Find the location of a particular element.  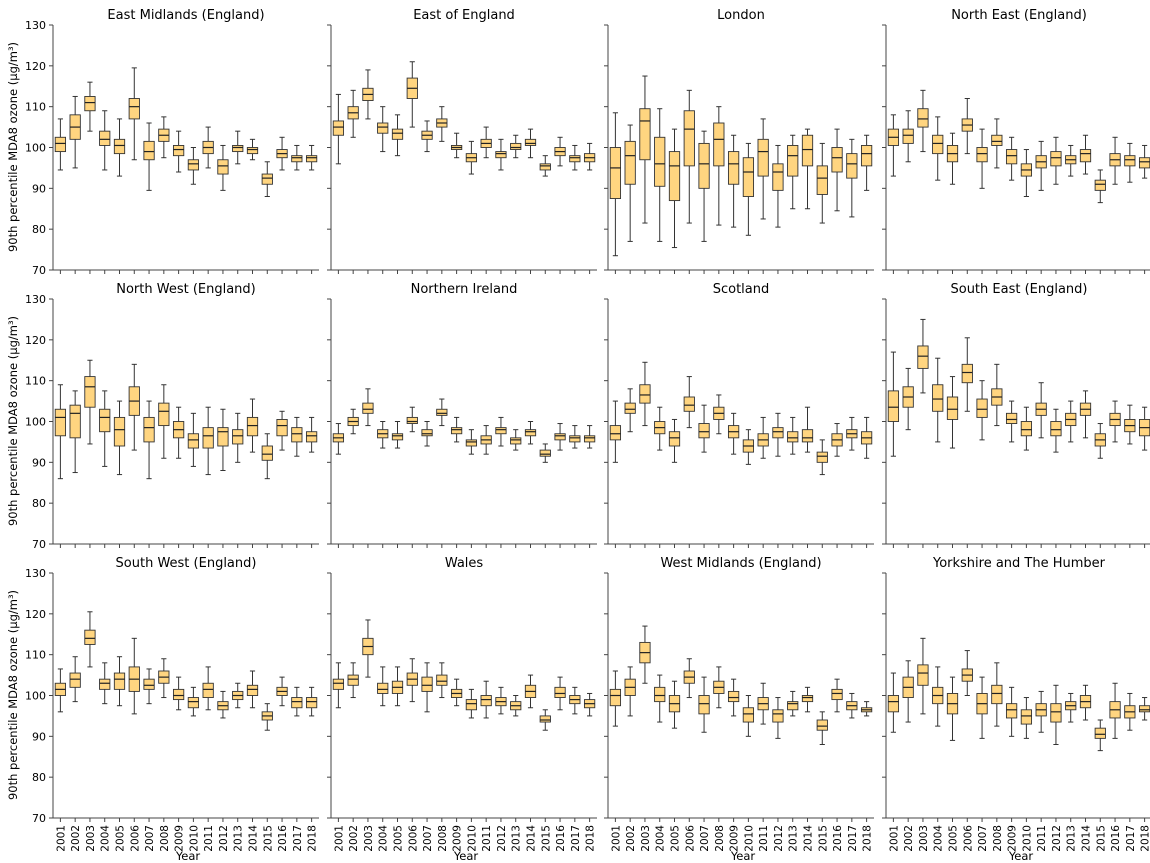

y-tick-label: 100 is located at coordinates (35, 148).